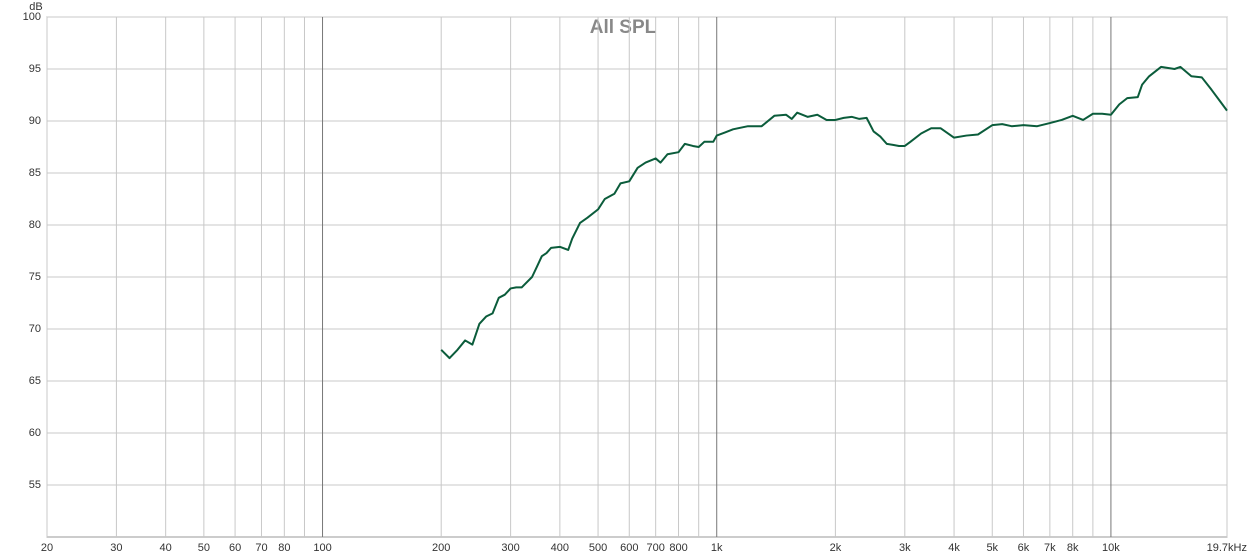 Image resolution: width=1249 pixels, height=556 pixels. What do you see at coordinates (678, 548) in the screenshot?
I see `x-tick-label: 800` at bounding box center [678, 548].